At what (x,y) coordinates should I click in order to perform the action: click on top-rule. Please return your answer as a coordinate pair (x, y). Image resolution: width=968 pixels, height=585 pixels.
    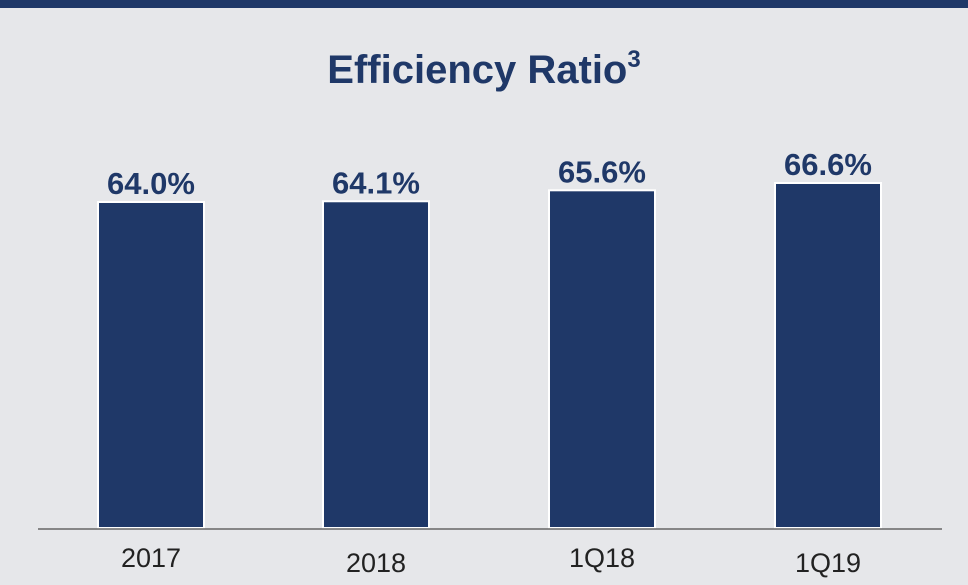
    Looking at the image, I should click on (484, 4).